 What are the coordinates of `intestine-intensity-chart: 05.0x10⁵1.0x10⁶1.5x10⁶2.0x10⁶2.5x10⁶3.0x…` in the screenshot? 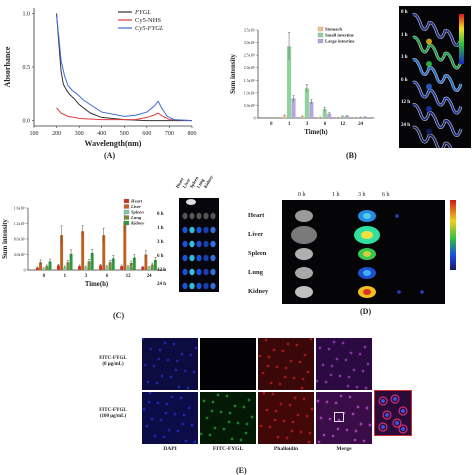 It's located at (303, 81).